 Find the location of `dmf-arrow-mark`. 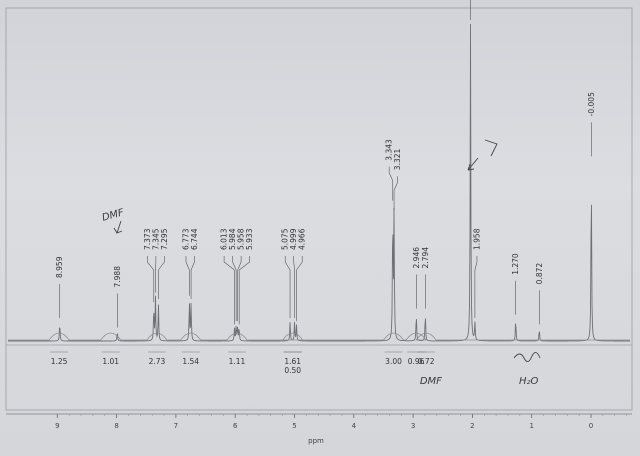

dmf-arrow-mark is located at coordinates (118, 227).